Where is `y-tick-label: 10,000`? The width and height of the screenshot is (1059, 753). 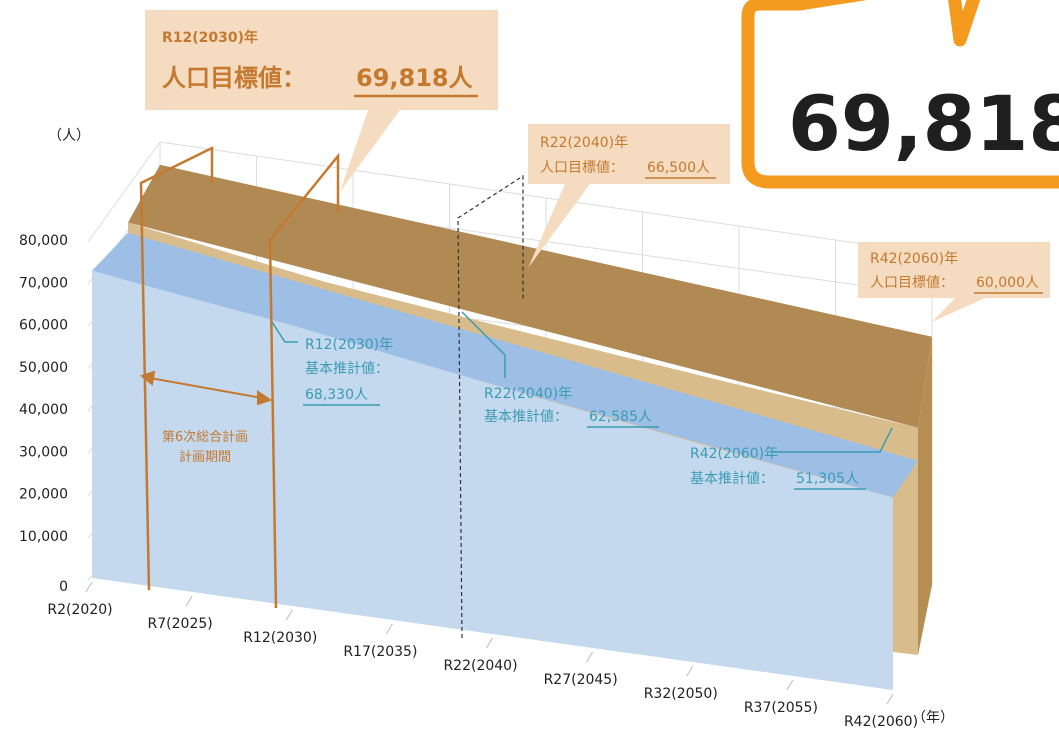 y-tick-label: 10,000 is located at coordinates (43, 537).